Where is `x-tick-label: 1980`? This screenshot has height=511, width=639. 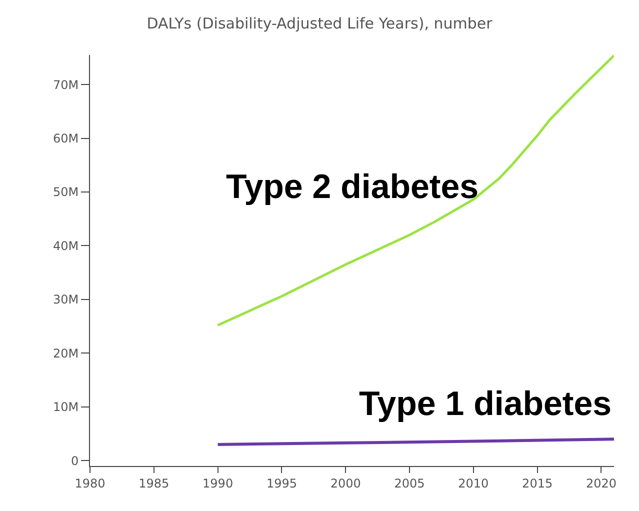
x-tick-label: 1980 is located at coordinates (90, 483).